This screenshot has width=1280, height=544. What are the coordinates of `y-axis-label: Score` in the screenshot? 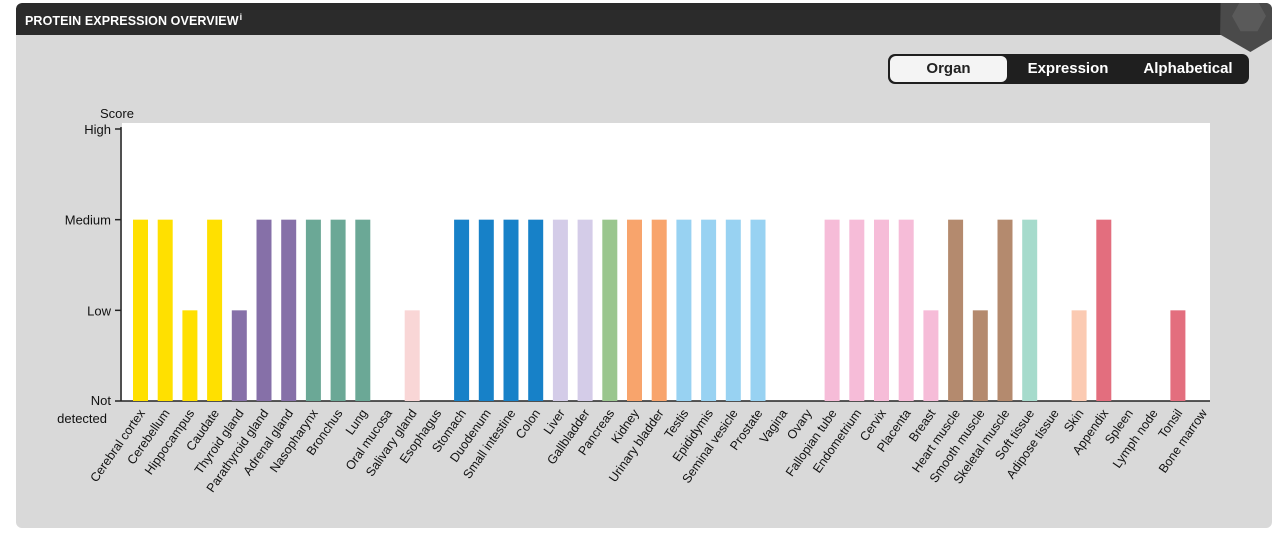 It's located at (117, 113).